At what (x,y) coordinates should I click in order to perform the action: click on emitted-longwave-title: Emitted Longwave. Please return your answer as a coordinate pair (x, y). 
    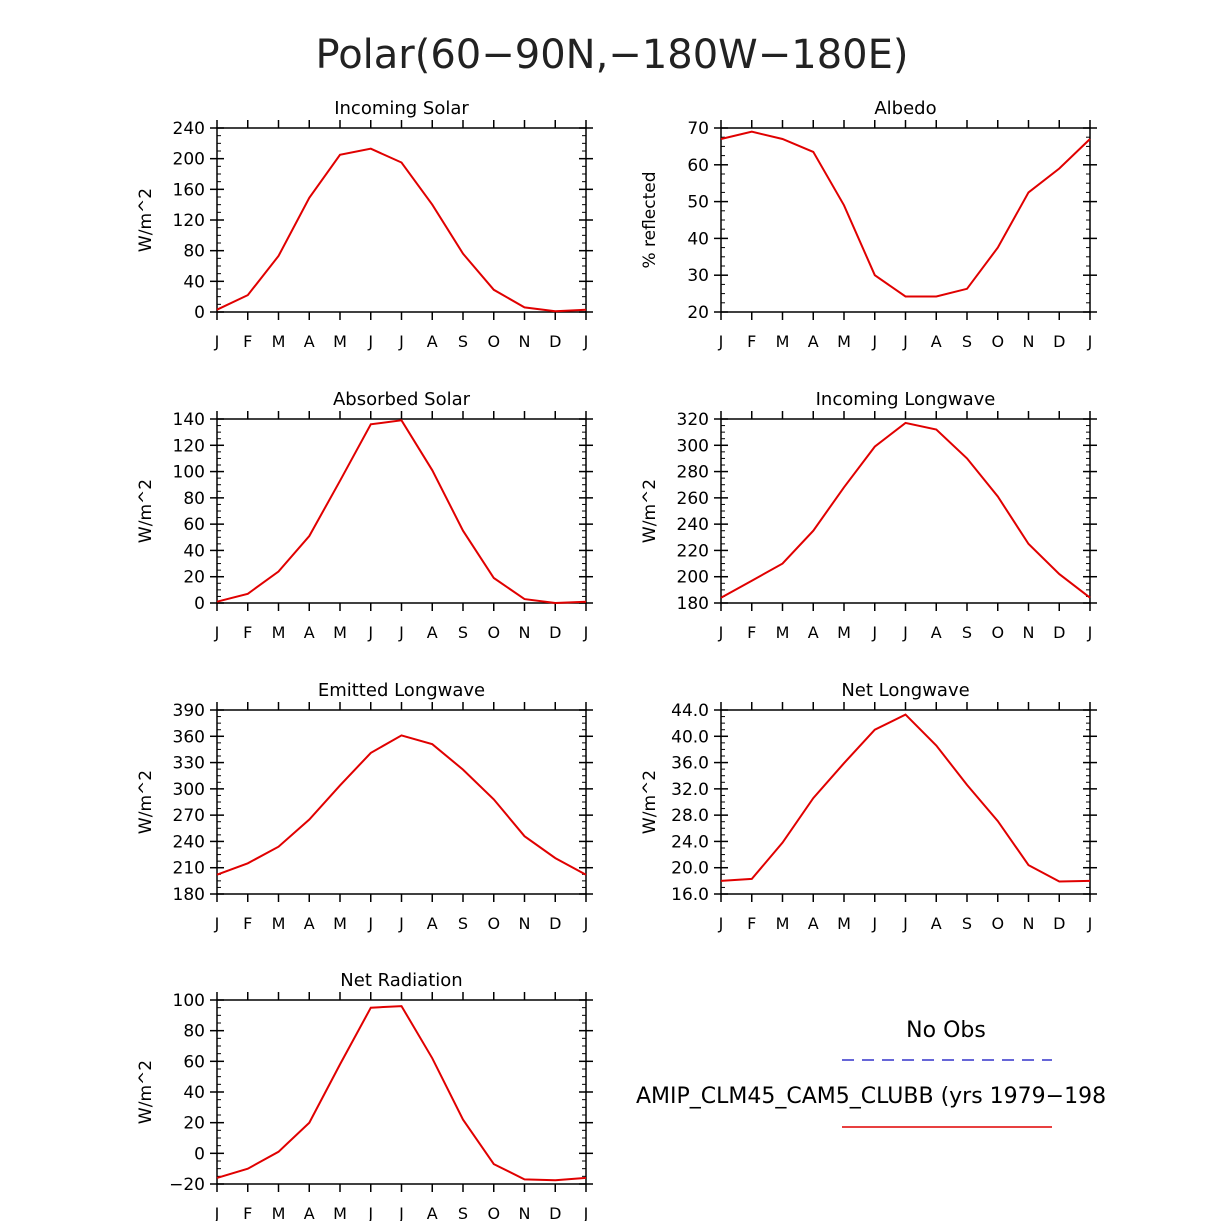
    Looking at the image, I should click on (401, 690).